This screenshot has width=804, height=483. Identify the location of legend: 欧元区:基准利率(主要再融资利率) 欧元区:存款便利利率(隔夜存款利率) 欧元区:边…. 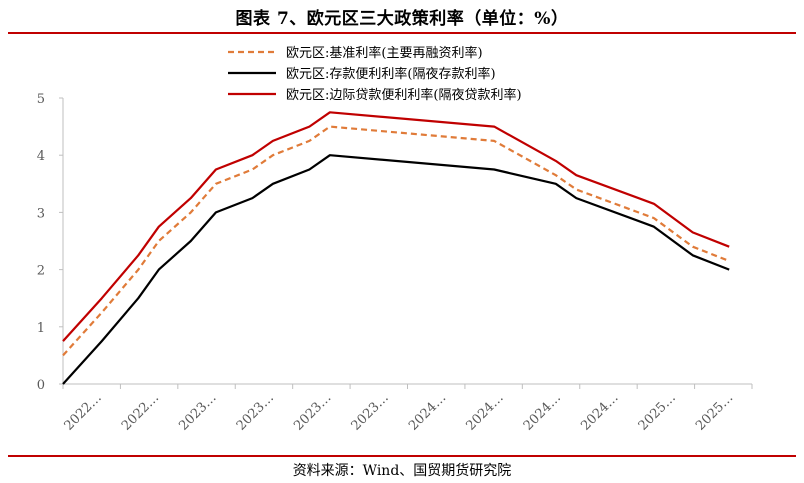
(375, 74).